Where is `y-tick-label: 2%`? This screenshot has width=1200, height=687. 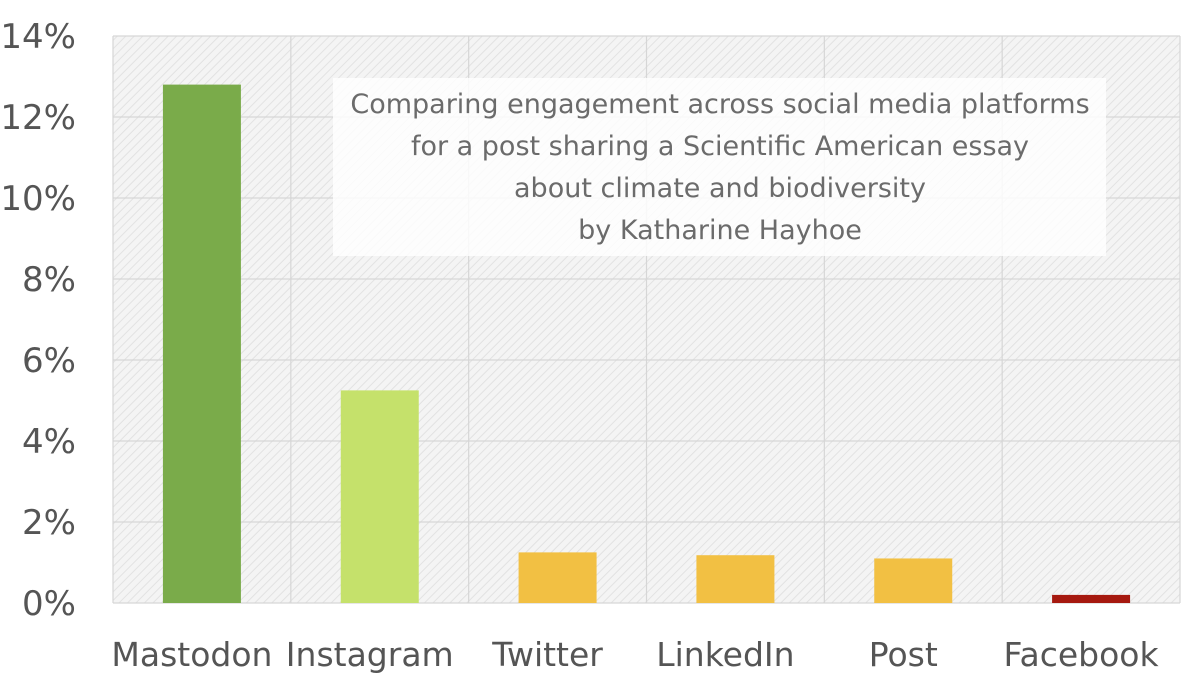
y-tick-label: 2% is located at coordinates (49, 523).